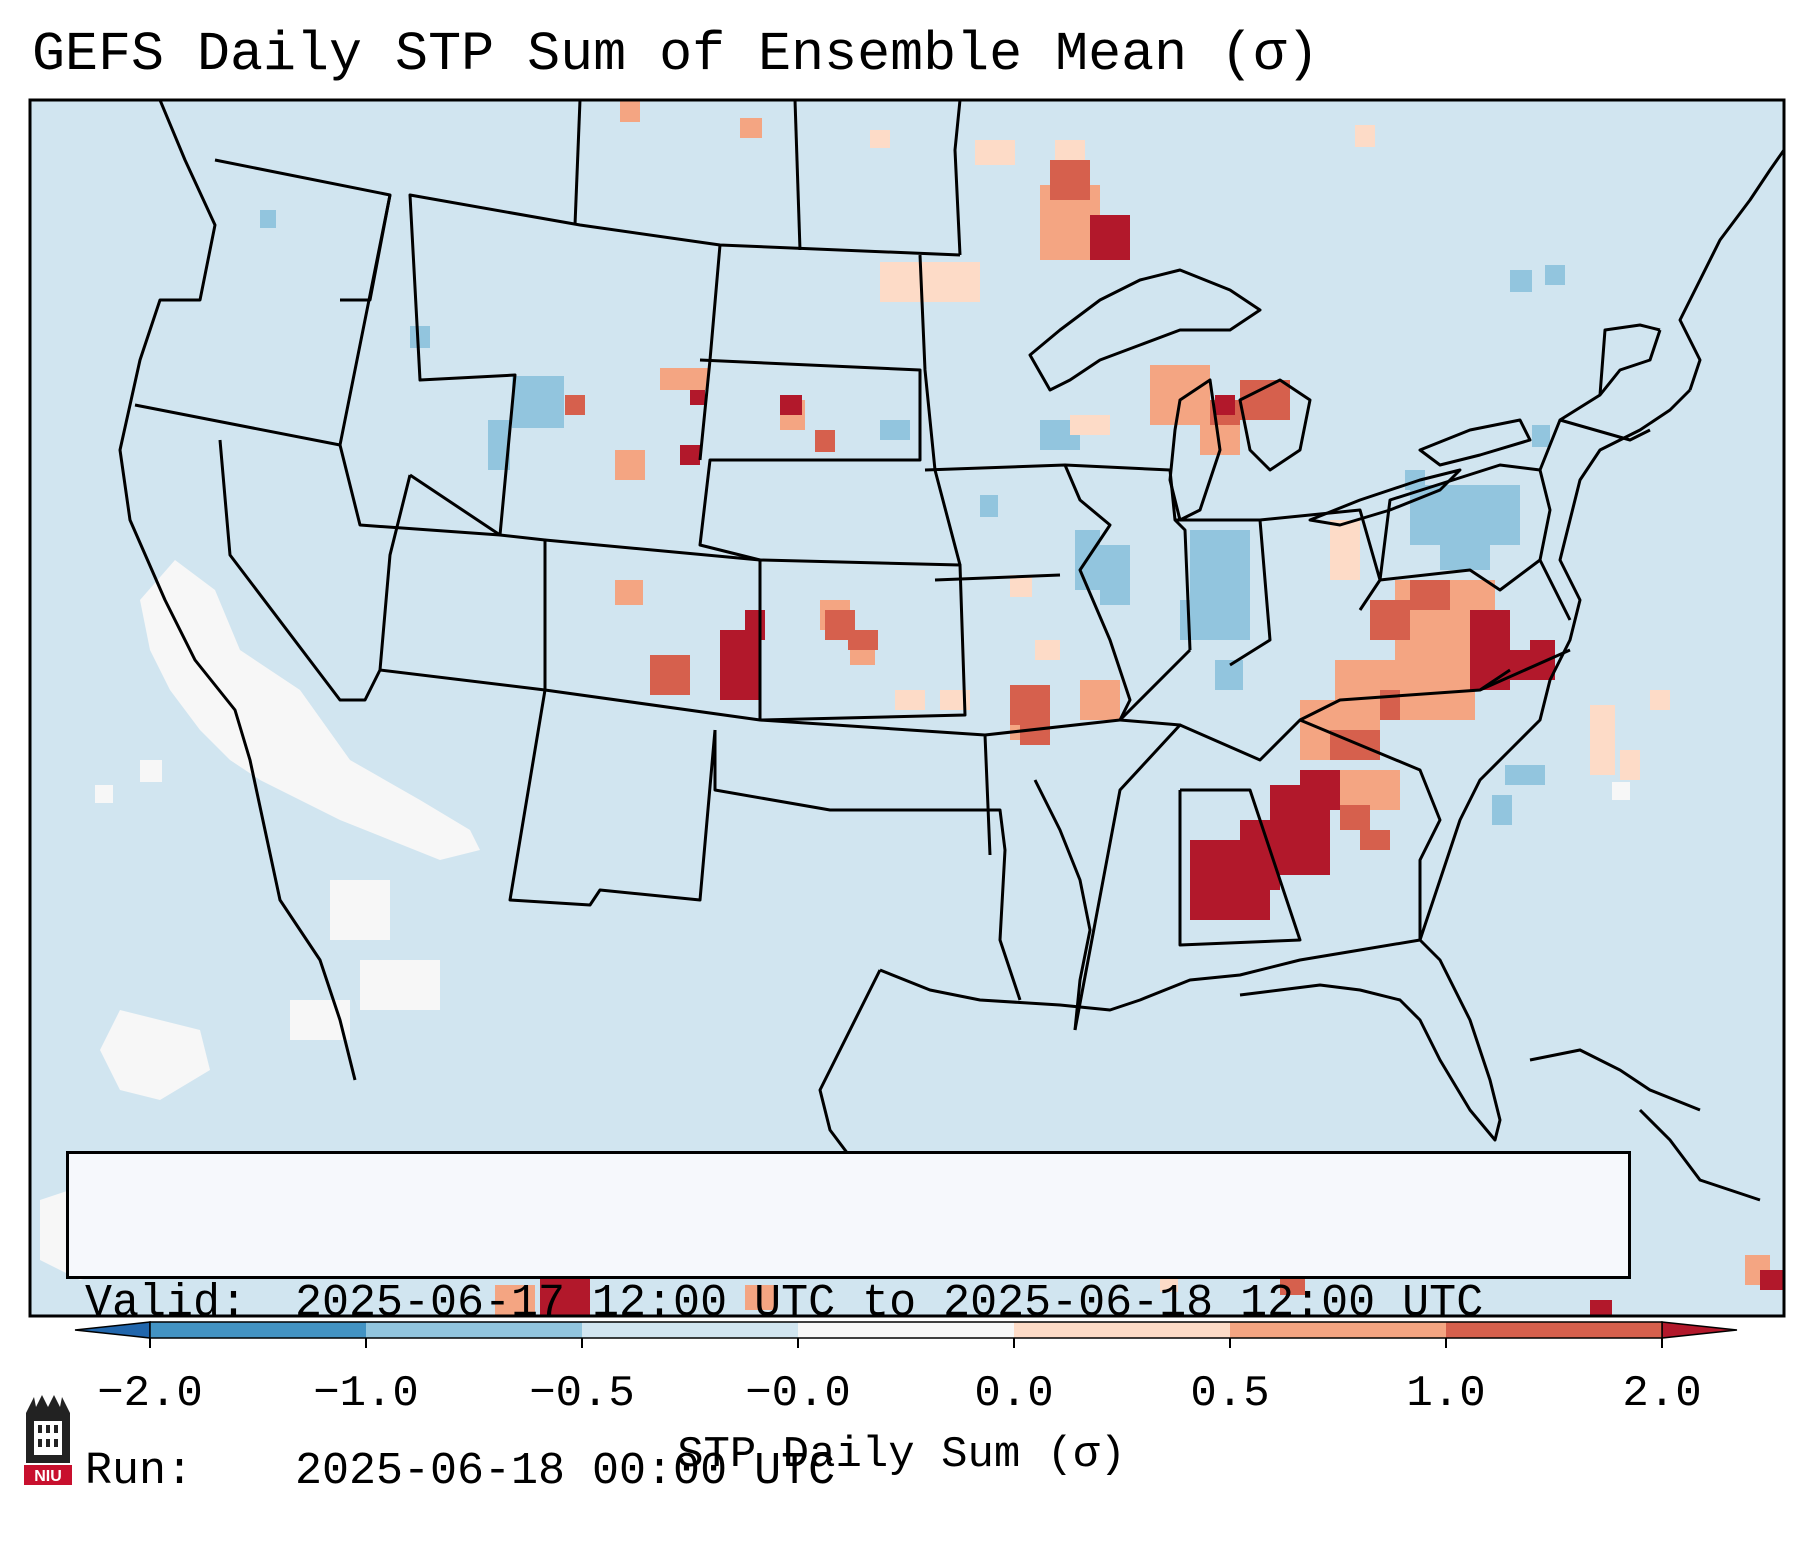 The width and height of the screenshot is (1803, 1556). Describe the element at coordinates (1662, 1394) in the screenshot. I see `colorbar-tick-label: 2.0` at that location.